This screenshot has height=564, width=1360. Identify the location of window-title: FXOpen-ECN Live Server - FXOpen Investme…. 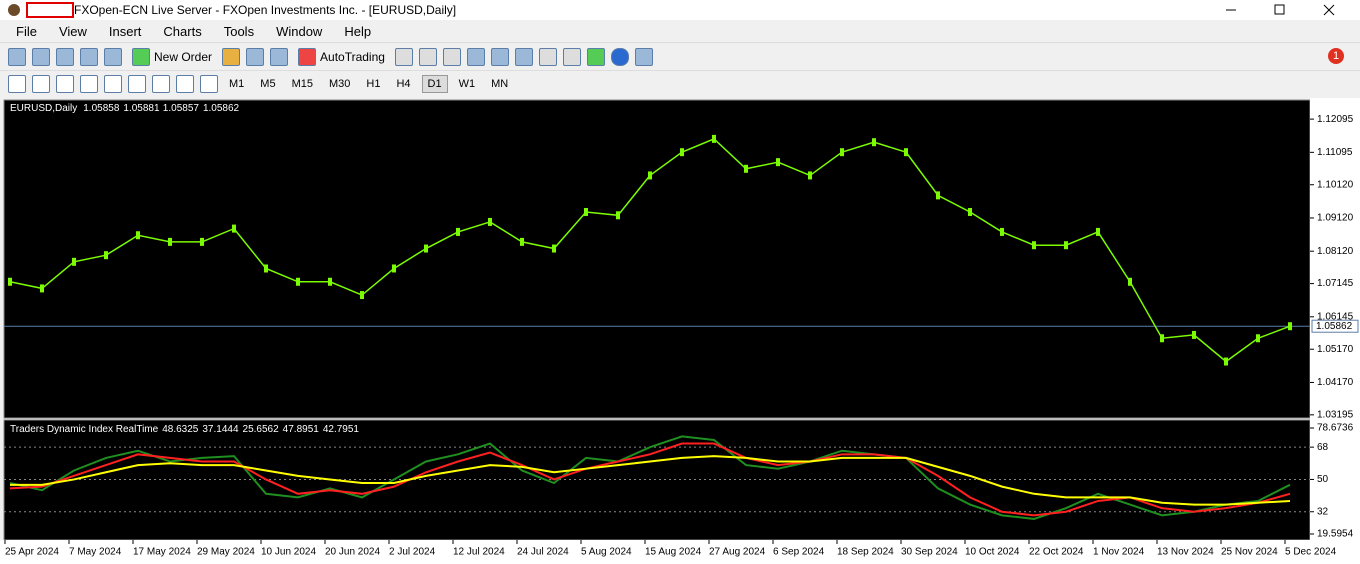
(265, 10).